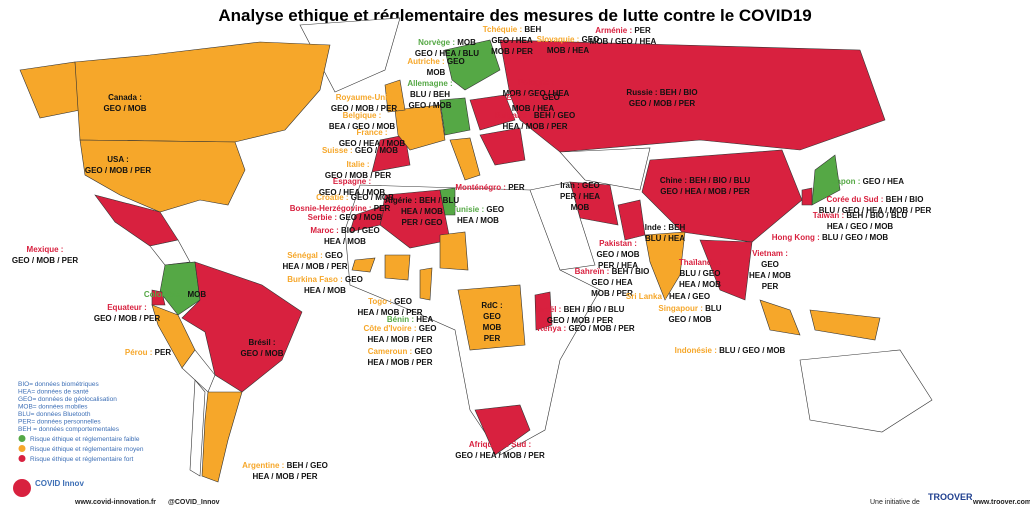  I want to click on legend-code: BEH = données comportementales, so click(69, 429).